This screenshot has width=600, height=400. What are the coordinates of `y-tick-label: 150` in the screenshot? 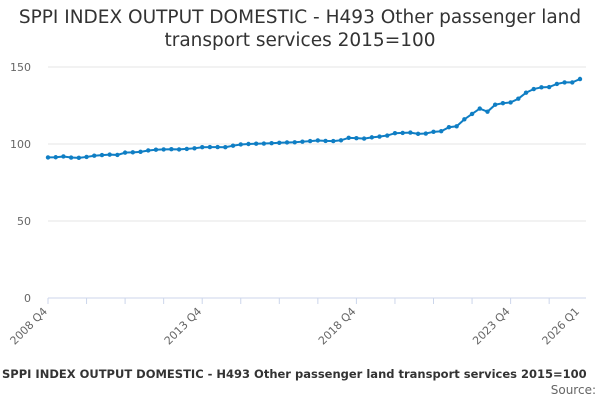 It's located at (20, 67).